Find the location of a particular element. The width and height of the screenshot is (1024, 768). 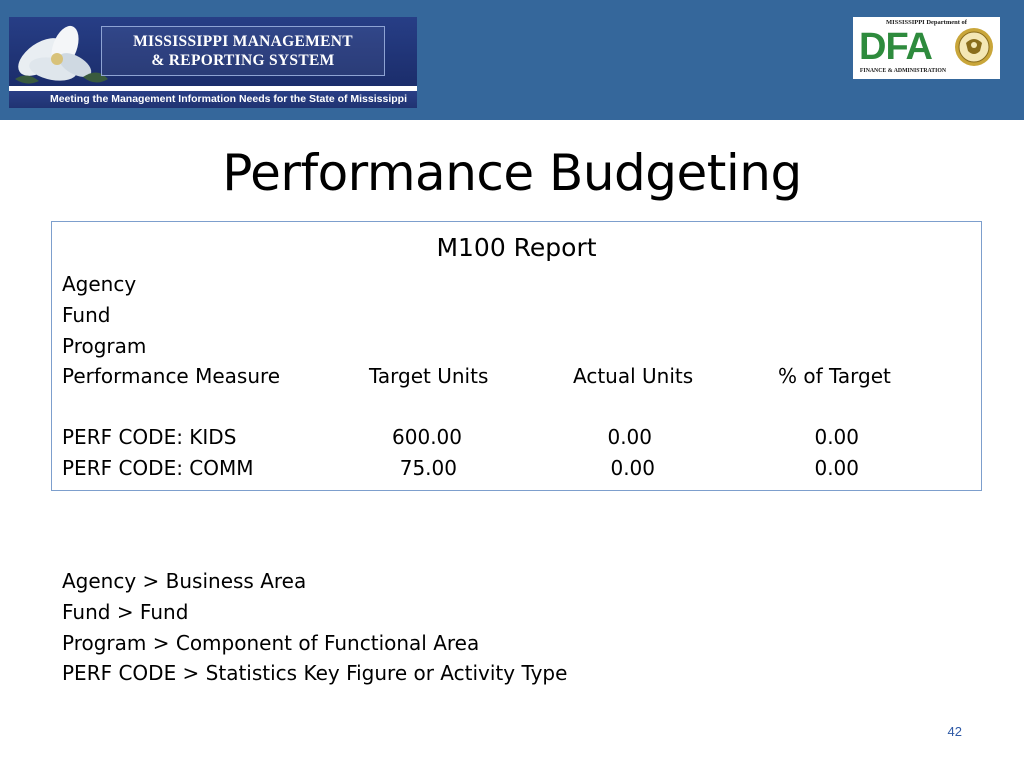

column-header-performance-measure: Performance Measure is located at coordinates (171, 376).